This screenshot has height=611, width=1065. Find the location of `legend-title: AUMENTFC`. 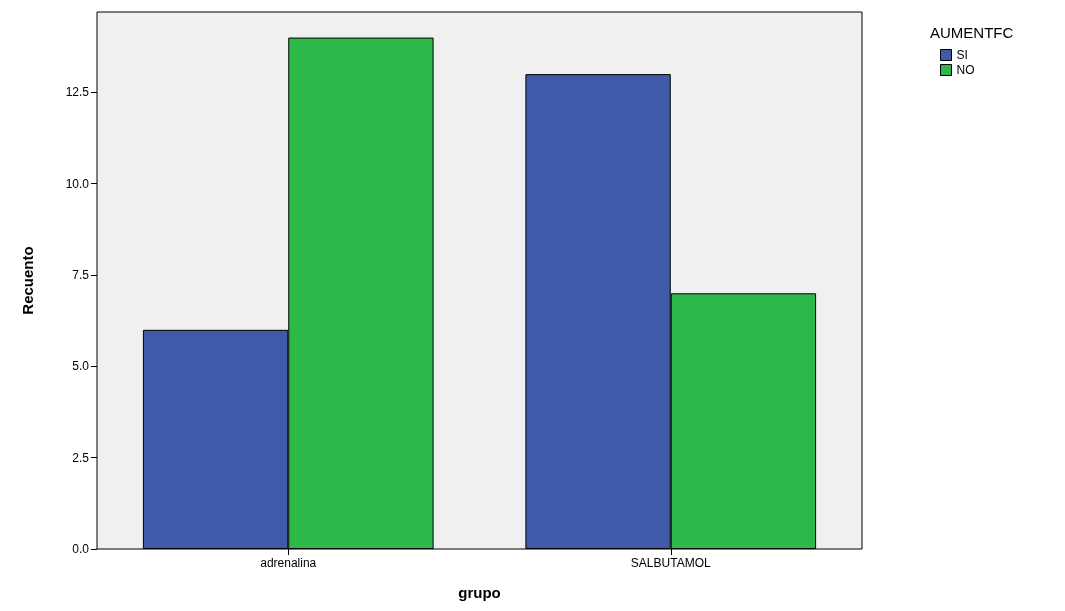

legend-title: AUMENTFC is located at coordinates (972, 32).